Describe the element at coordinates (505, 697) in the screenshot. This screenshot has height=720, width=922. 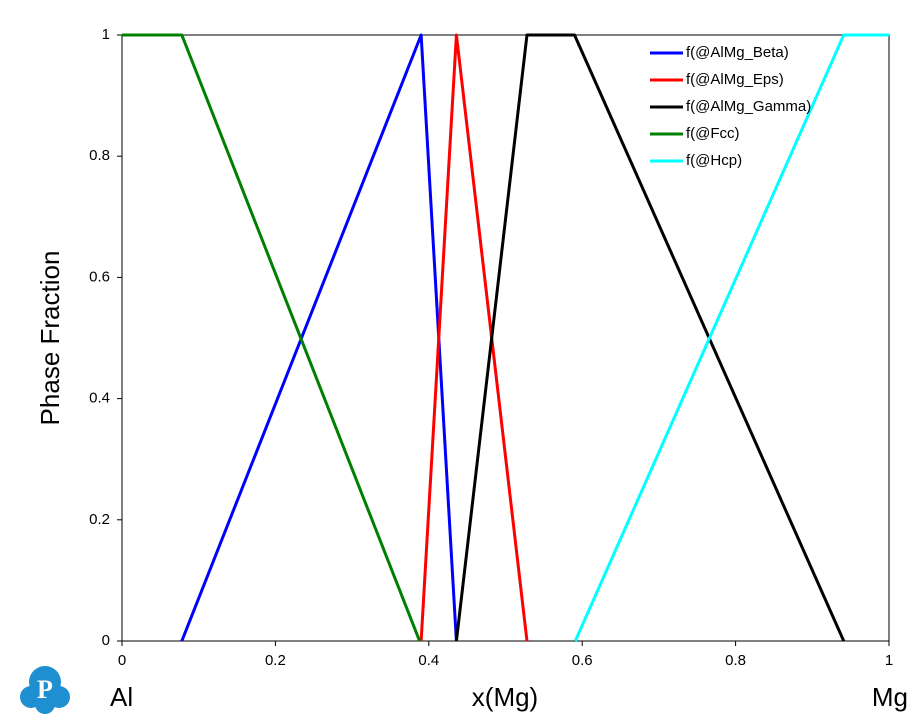
I see `x-axis-label: x(Mg)` at that location.